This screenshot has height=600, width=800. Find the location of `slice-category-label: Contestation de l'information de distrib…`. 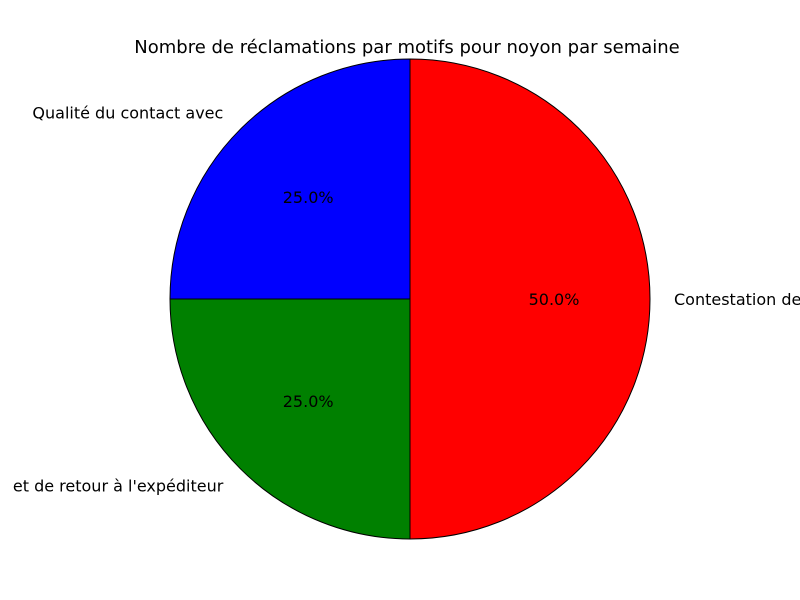

slice-category-label: Contestation de l'information de distrib… is located at coordinates (737, 299).